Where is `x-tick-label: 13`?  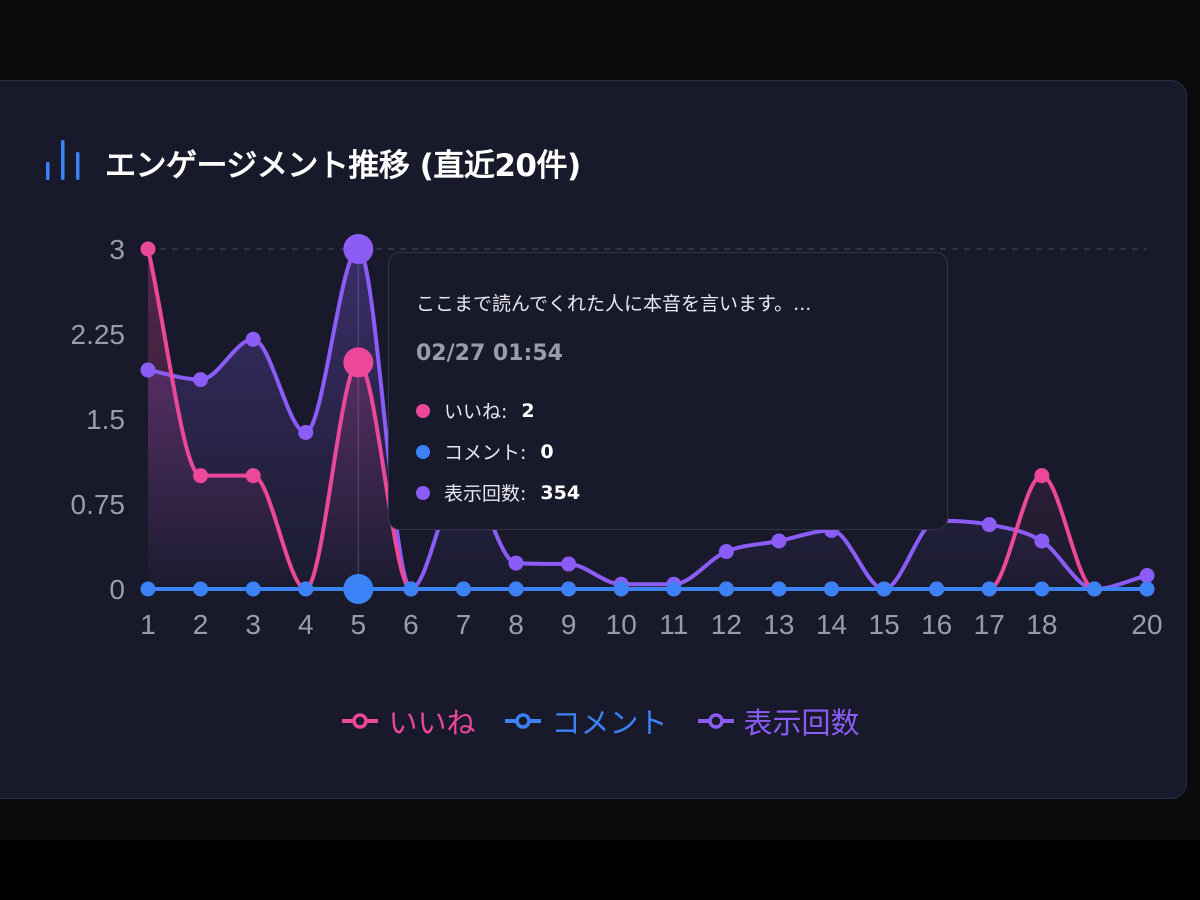 x-tick-label: 13 is located at coordinates (778, 624).